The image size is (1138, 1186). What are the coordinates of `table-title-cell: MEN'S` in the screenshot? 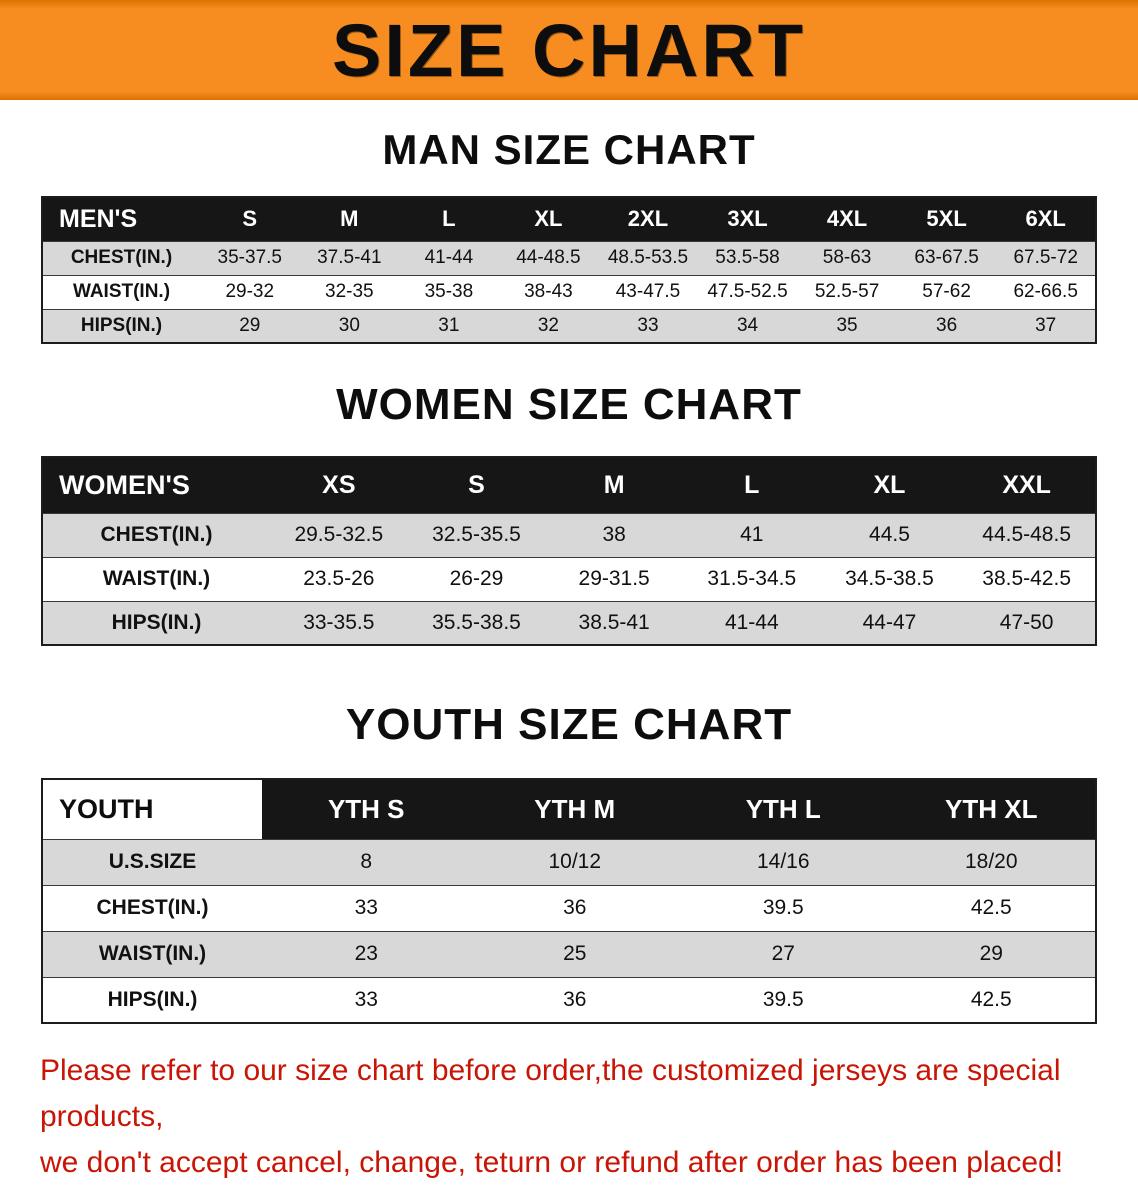 It's located at (121, 219).